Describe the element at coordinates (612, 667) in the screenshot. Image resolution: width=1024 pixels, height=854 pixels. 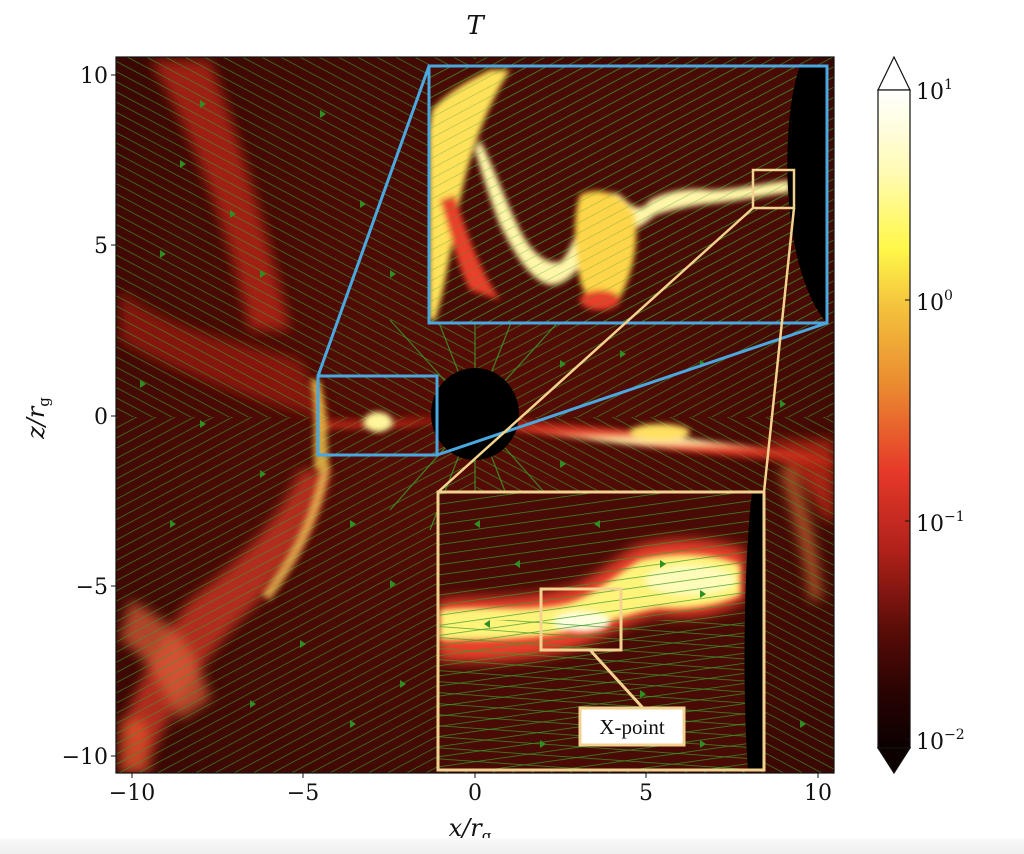
I see `x-point-annotation: X-point` at that location.